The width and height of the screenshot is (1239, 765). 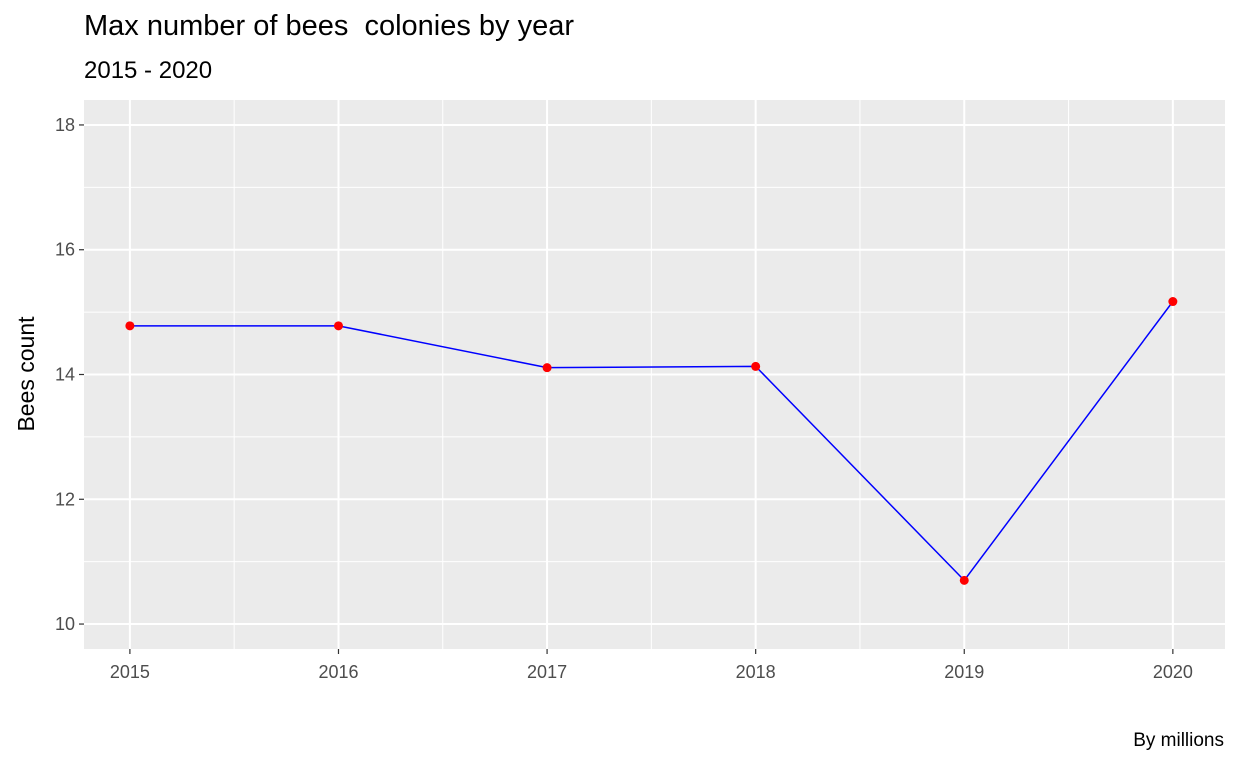 What do you see at coordinates (65, 375) in the screenshot?
I see `y-tick-label: 14` at bounding box center [65, 375].